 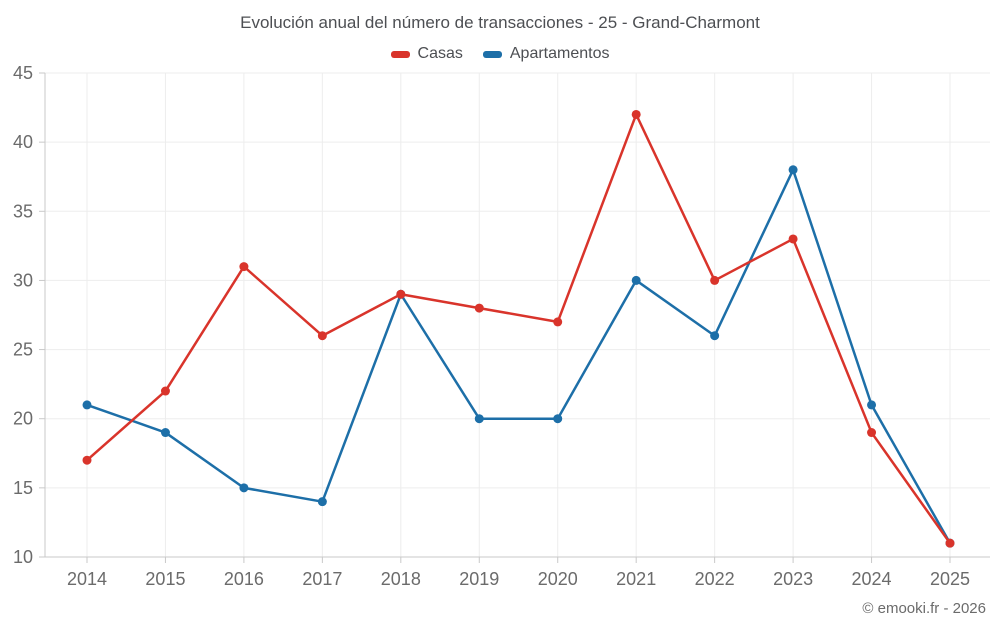 I want to click on chart-legend: Casas Apartamentos, so click(x=500, y=54).